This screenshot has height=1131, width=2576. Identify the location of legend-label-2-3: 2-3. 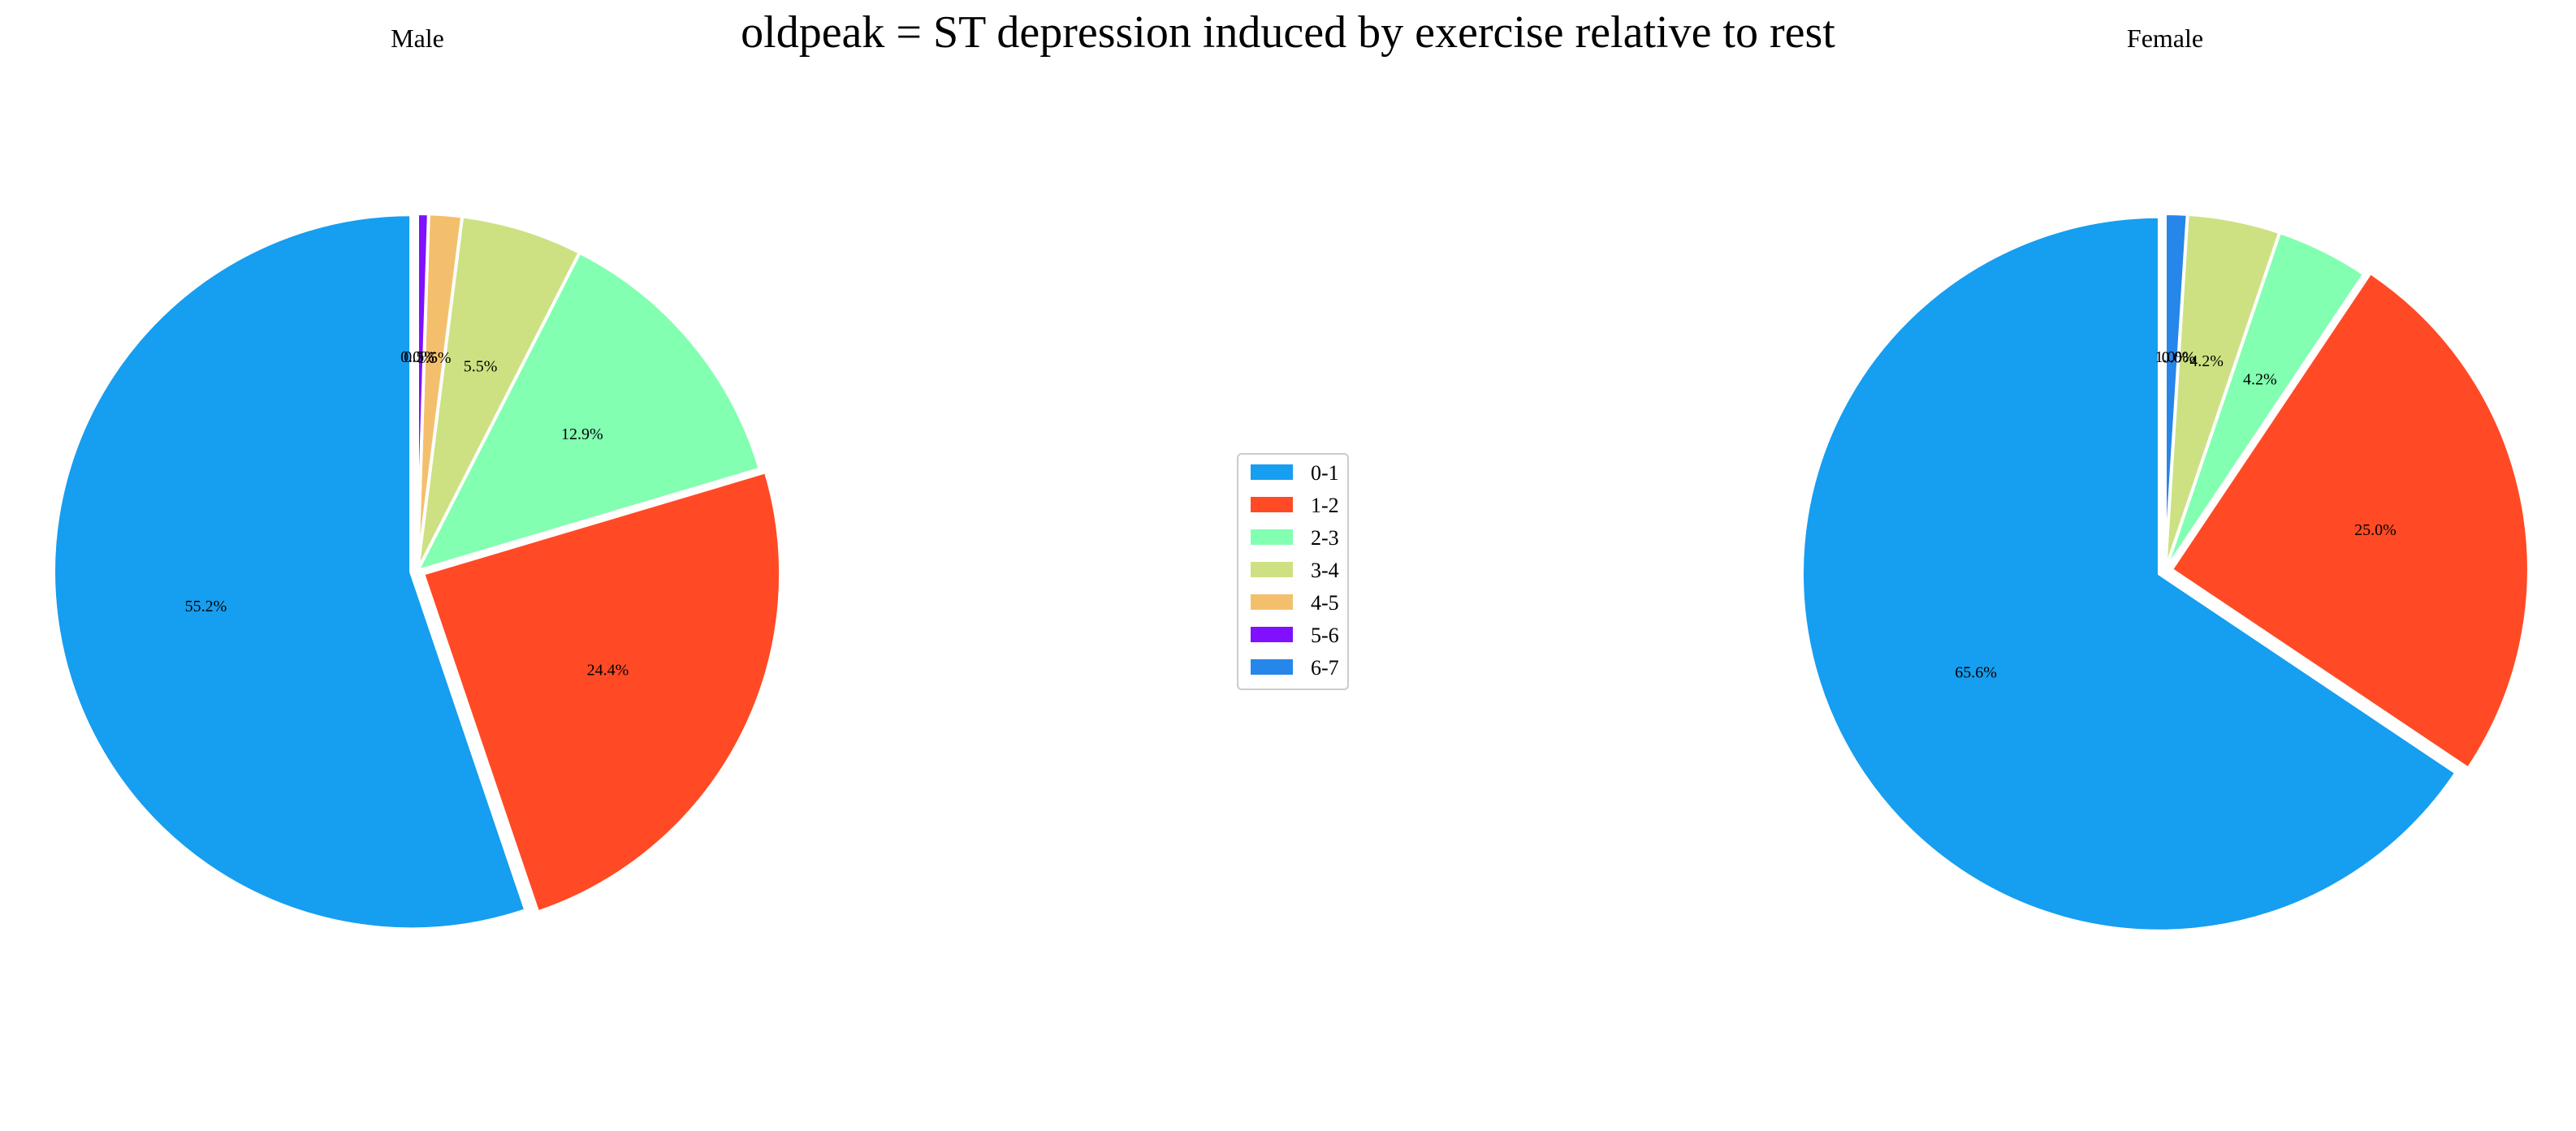
(1325, 538).